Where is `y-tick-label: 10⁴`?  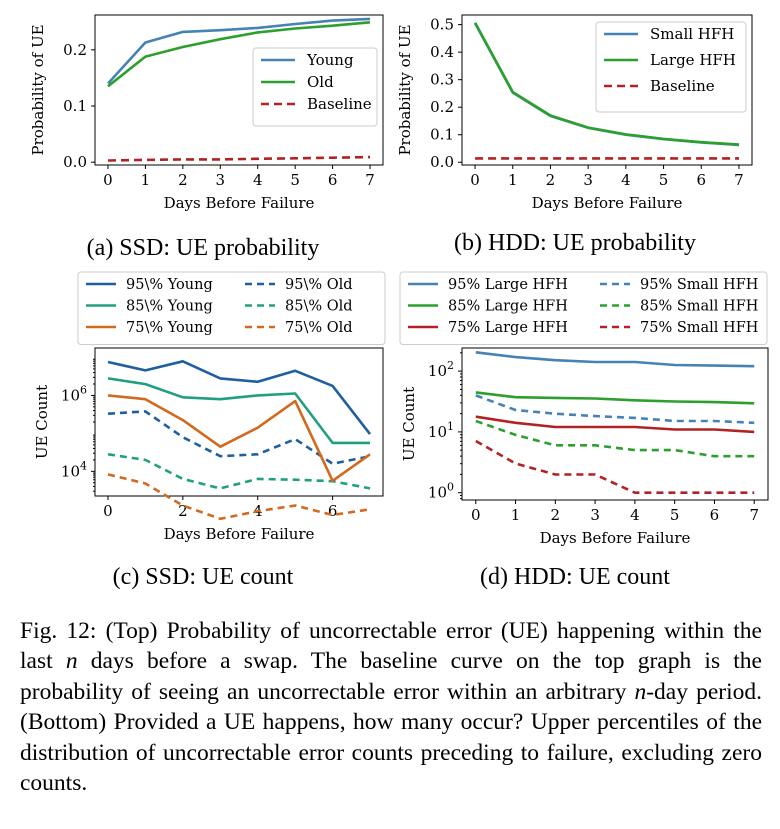 y-tick-label: 10⁴ is located at coordinates (74, 469).